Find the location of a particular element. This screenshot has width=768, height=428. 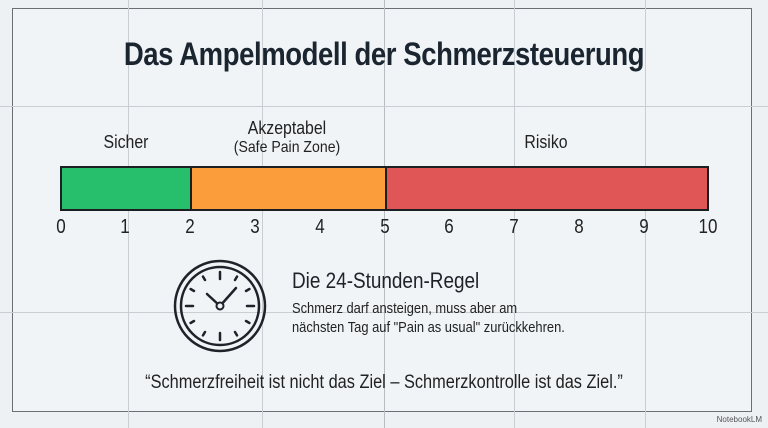

page-title: Das Ampelmodell der Schmerzsteuerung is located at coordinates (384, 54).